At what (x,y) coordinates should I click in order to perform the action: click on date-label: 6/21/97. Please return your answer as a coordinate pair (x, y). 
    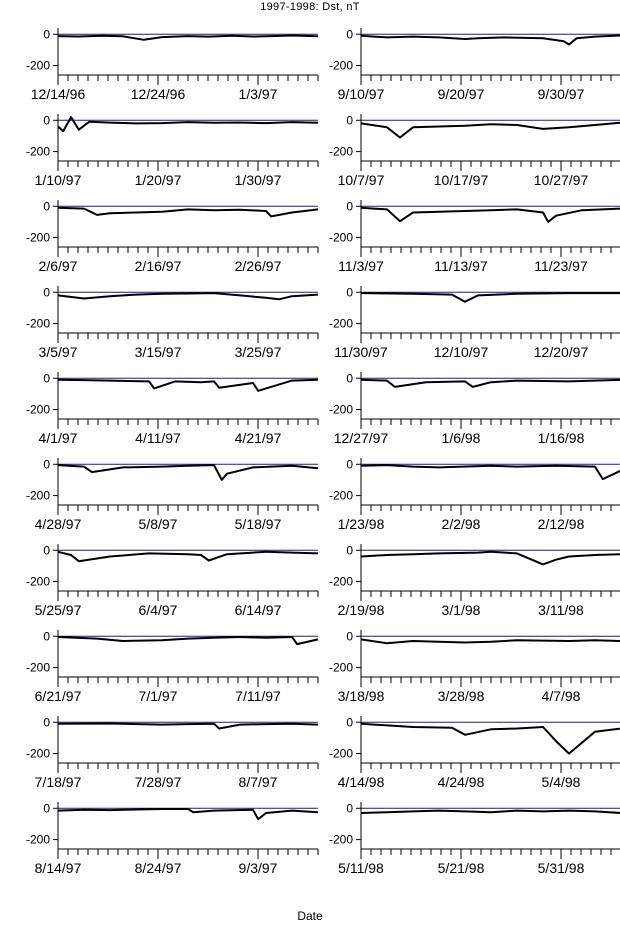
    Looking at the image, I should click on (58, 696).